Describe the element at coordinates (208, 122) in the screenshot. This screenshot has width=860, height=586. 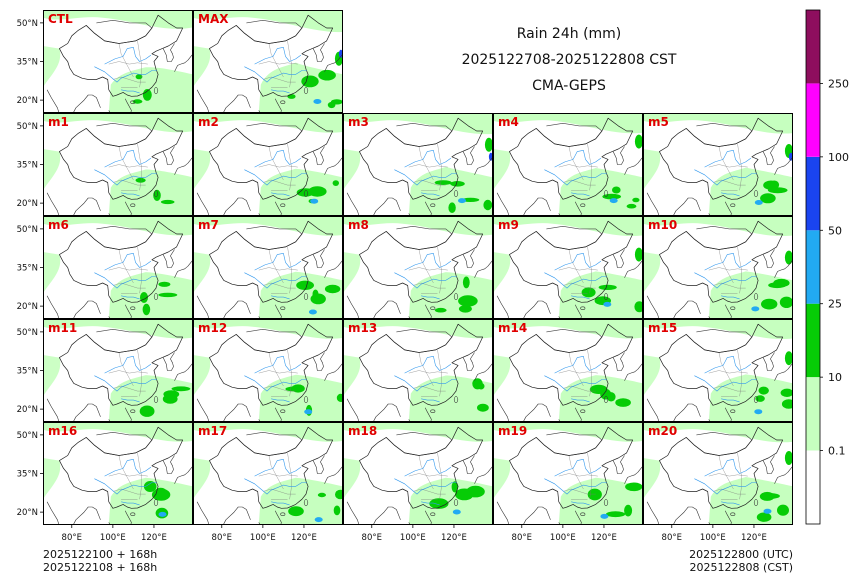
I see `panel-label: m2` at that location.